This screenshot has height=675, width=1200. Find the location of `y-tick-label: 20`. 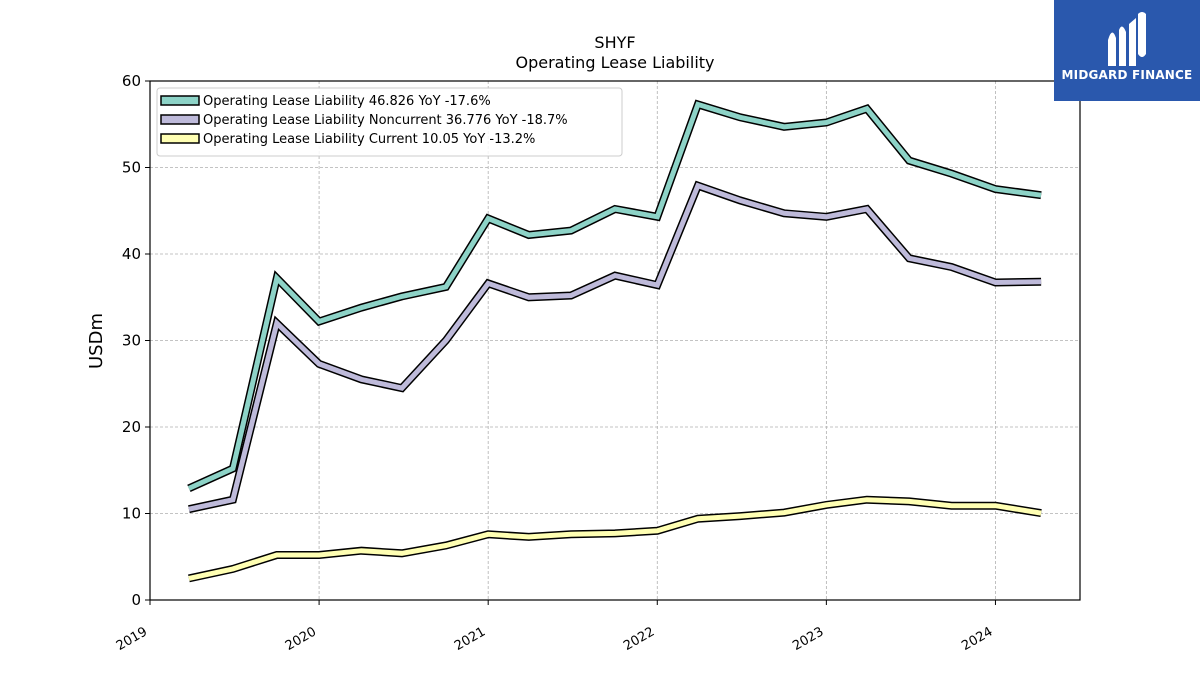

y-tick-label: 20 is located at coordinates (131, 427).